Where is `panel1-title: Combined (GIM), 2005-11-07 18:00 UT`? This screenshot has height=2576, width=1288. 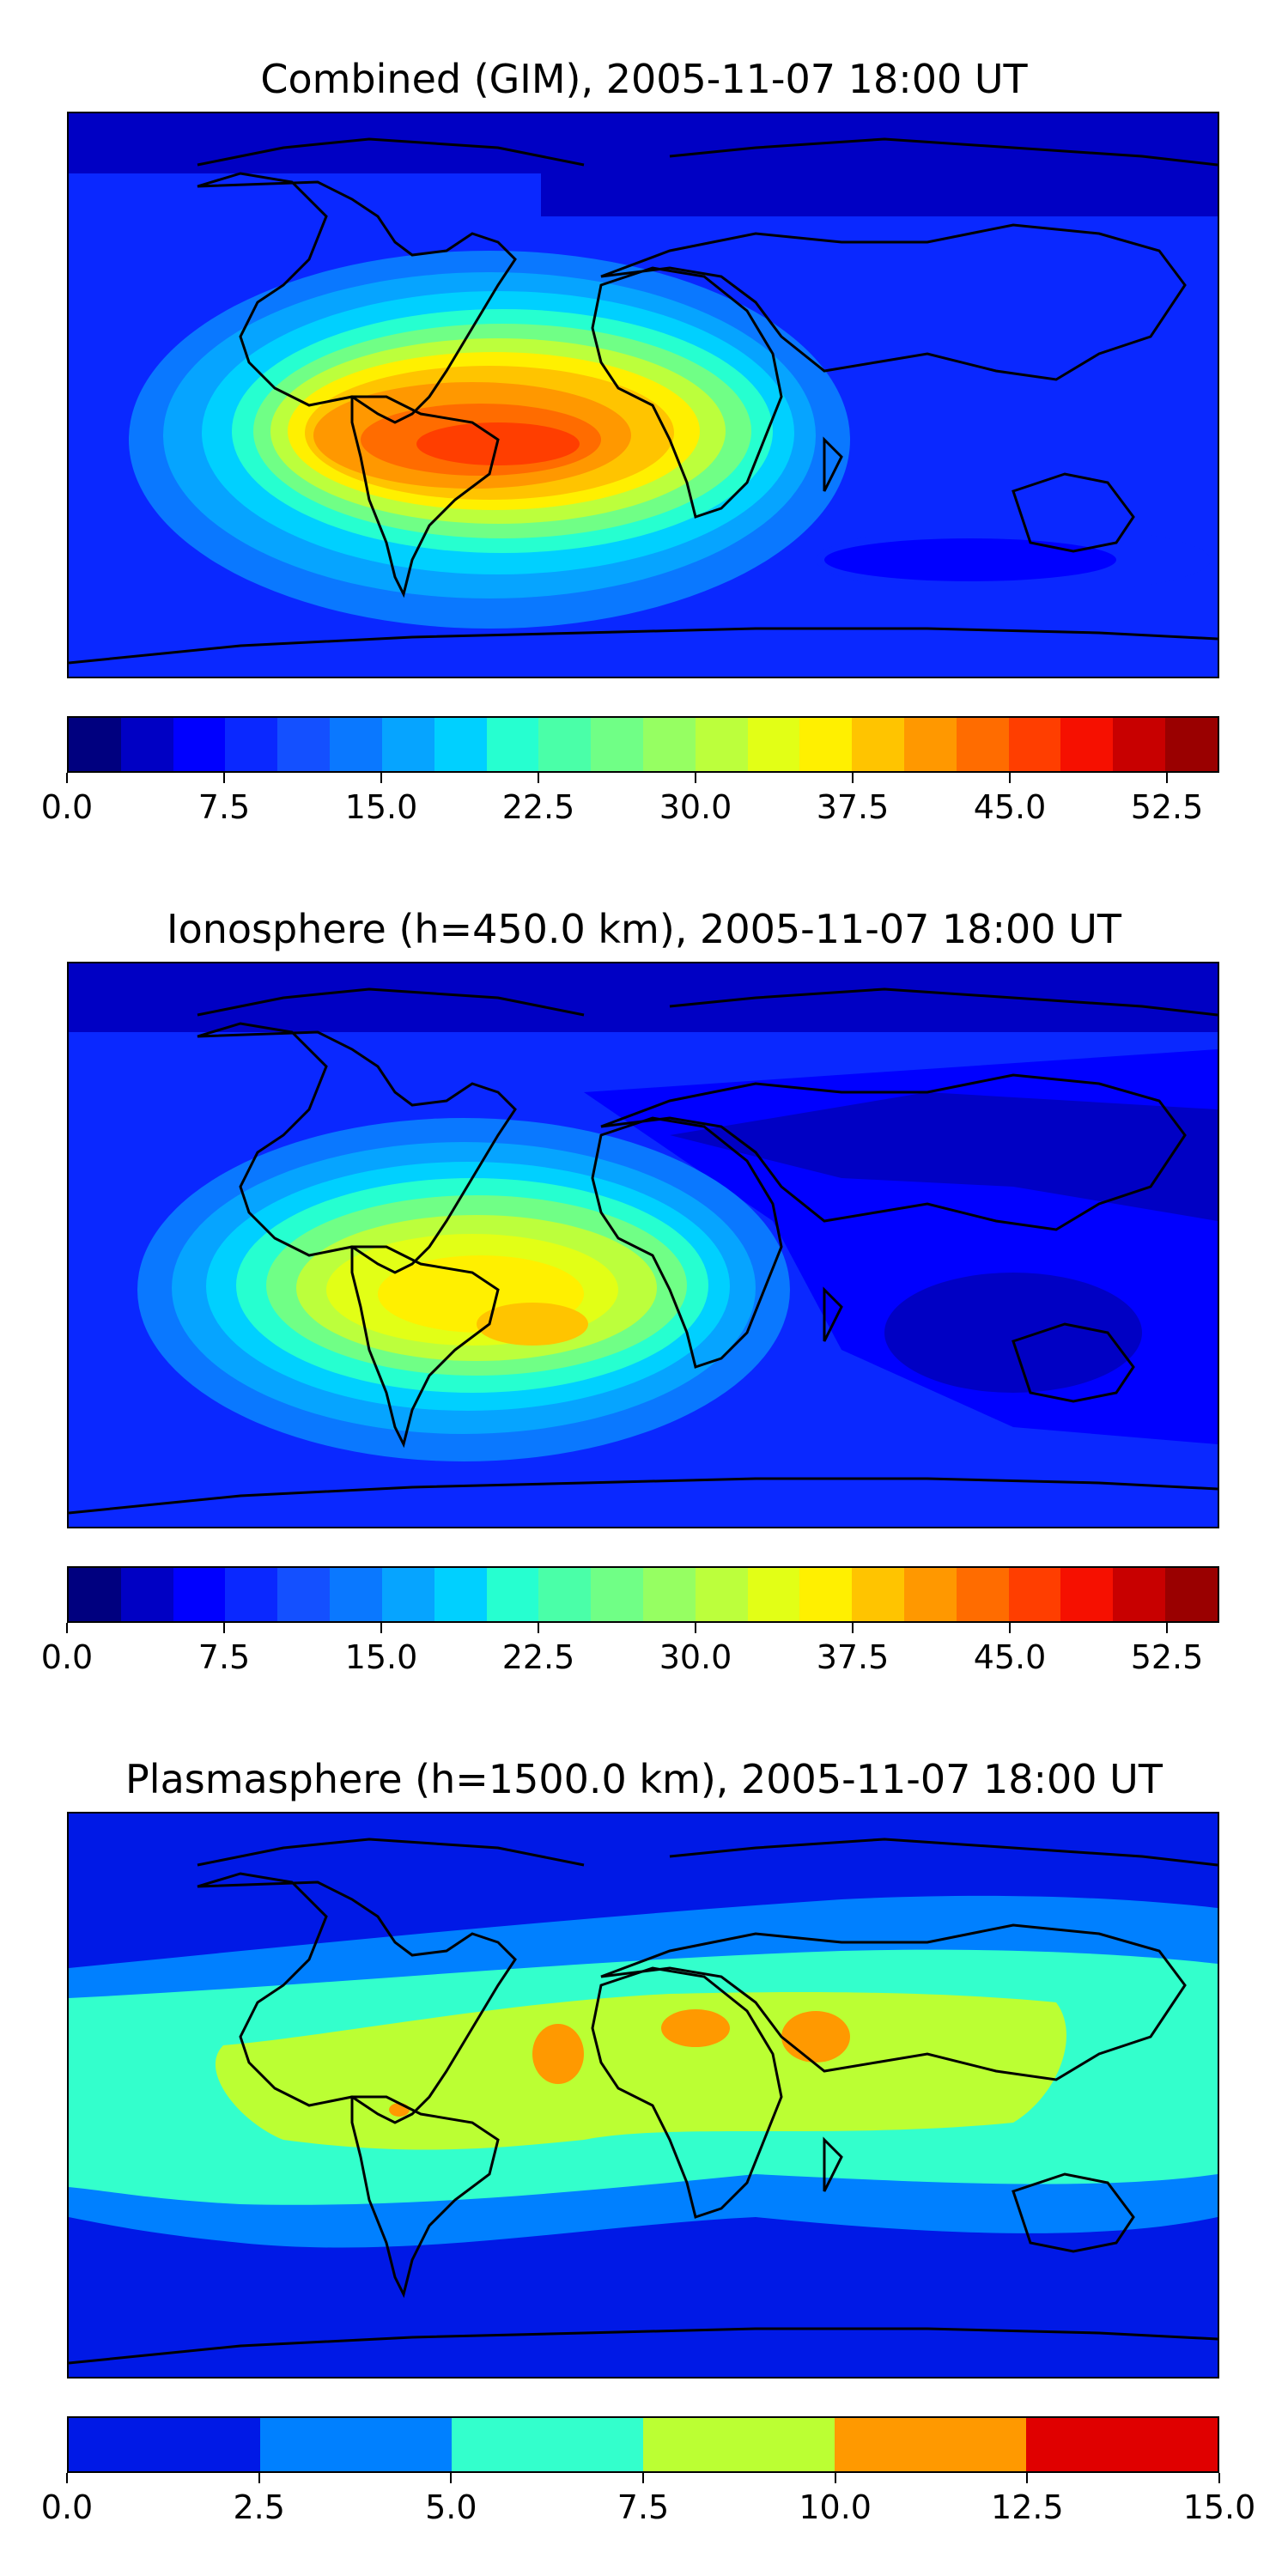 panel1-title: Combined (GIM), 2005-11-07 18:00 UT is located at coordinates (644, 79).